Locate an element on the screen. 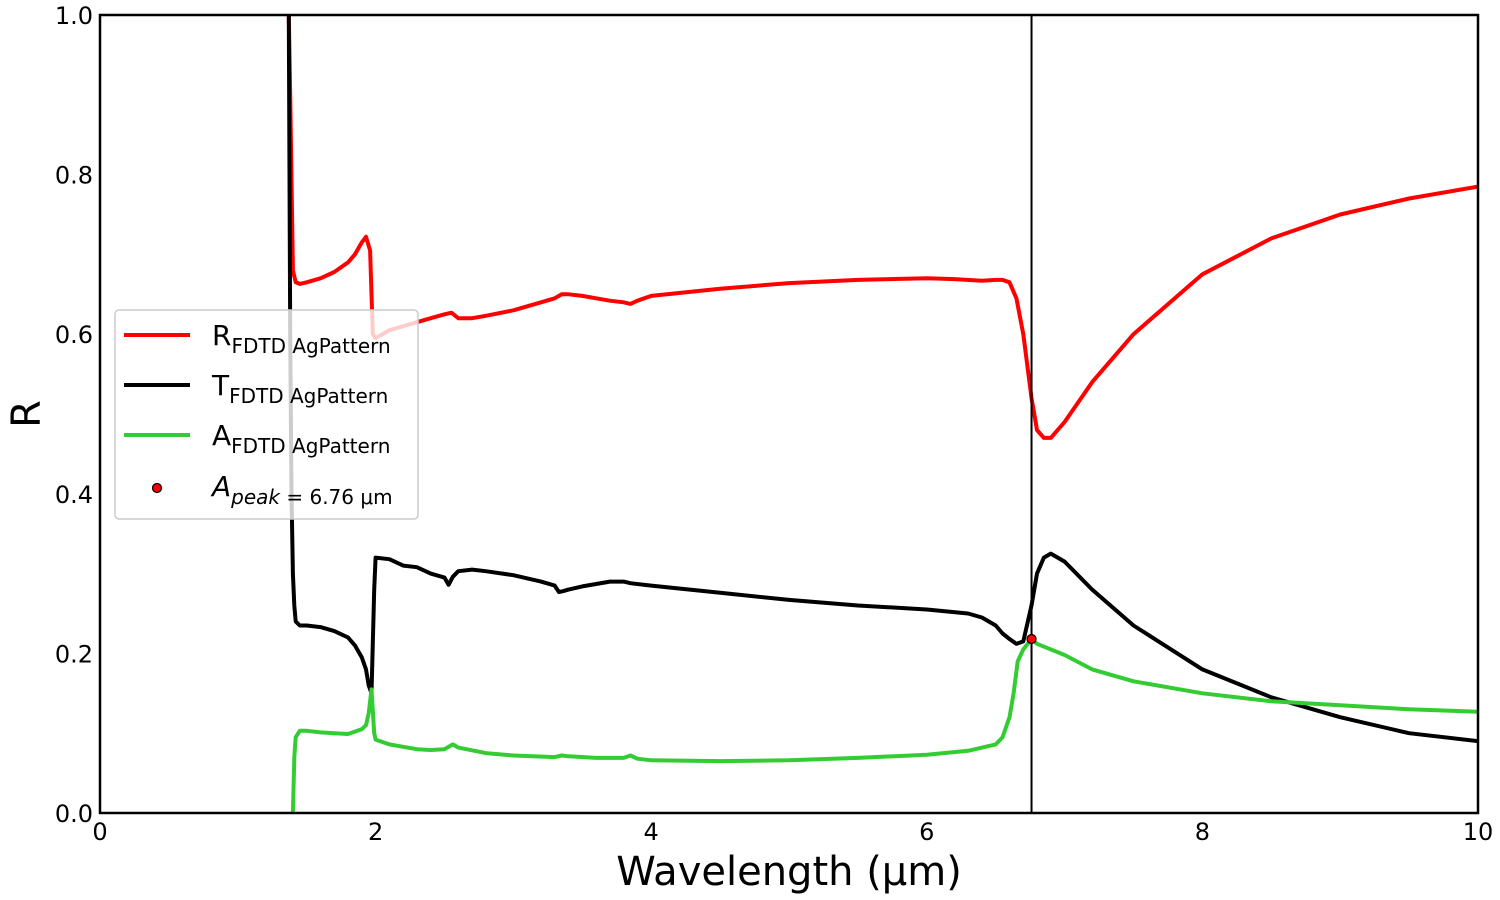 The height and width of the screenshot is (900, 1500). y-tick-label: 0.0 is located at coordinates (74, 814).